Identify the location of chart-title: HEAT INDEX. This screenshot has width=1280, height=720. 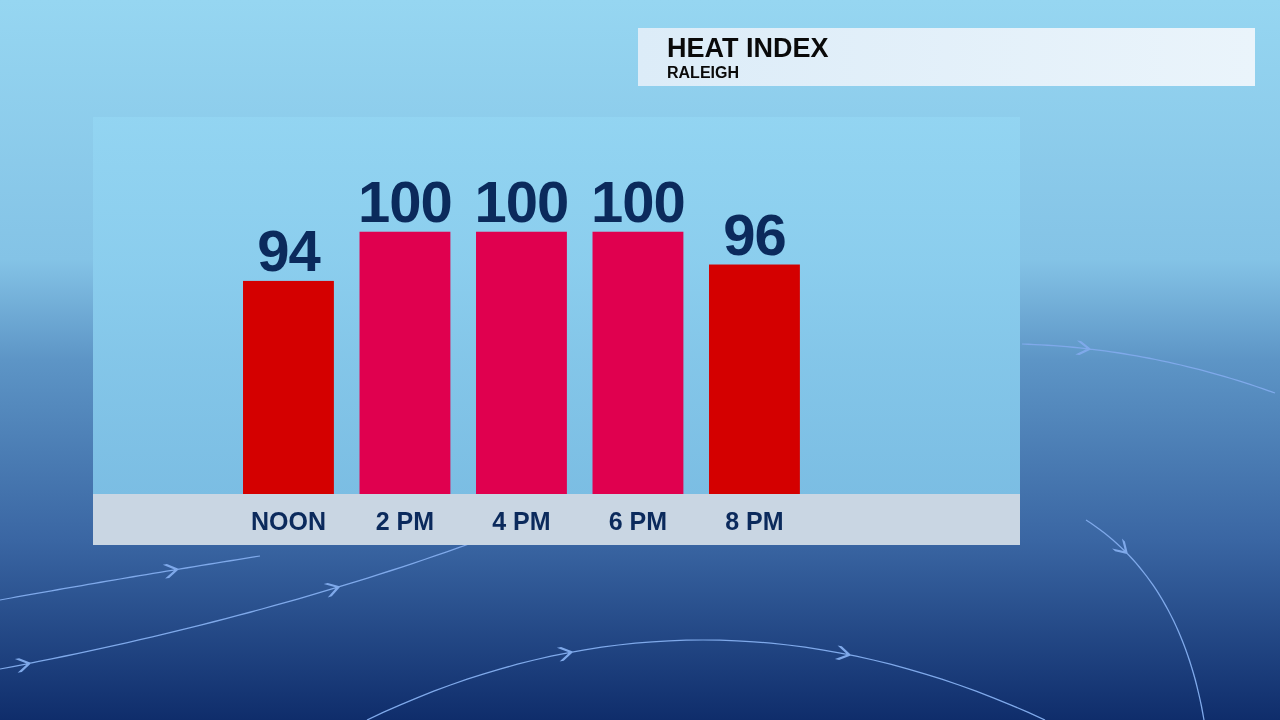
(748, 48).